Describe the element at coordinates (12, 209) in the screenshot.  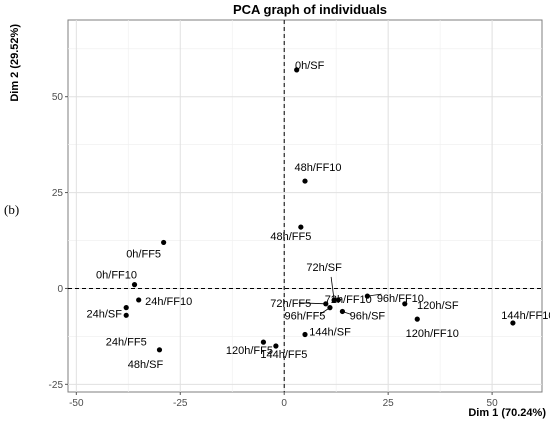
I see `panel-tag: (b)` at that location.